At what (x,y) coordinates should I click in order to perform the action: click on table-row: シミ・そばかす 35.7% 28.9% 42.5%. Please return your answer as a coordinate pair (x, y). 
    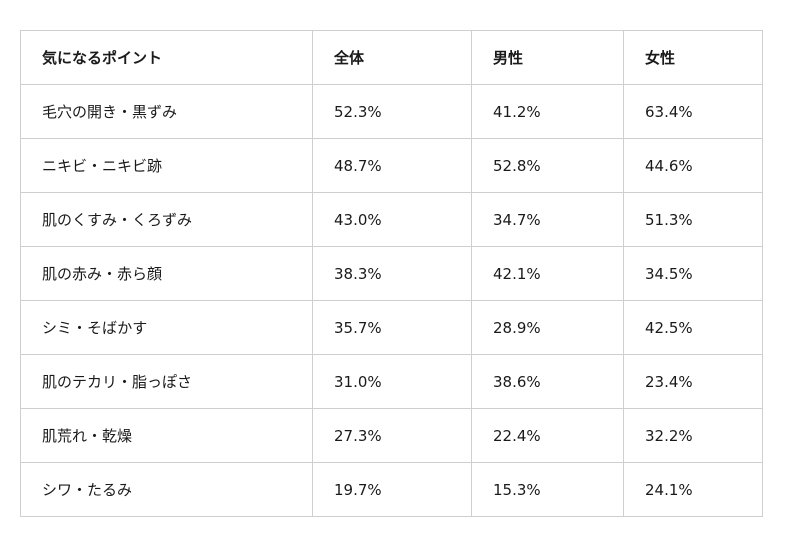
    Looking at the image, I should click on (391, 327).